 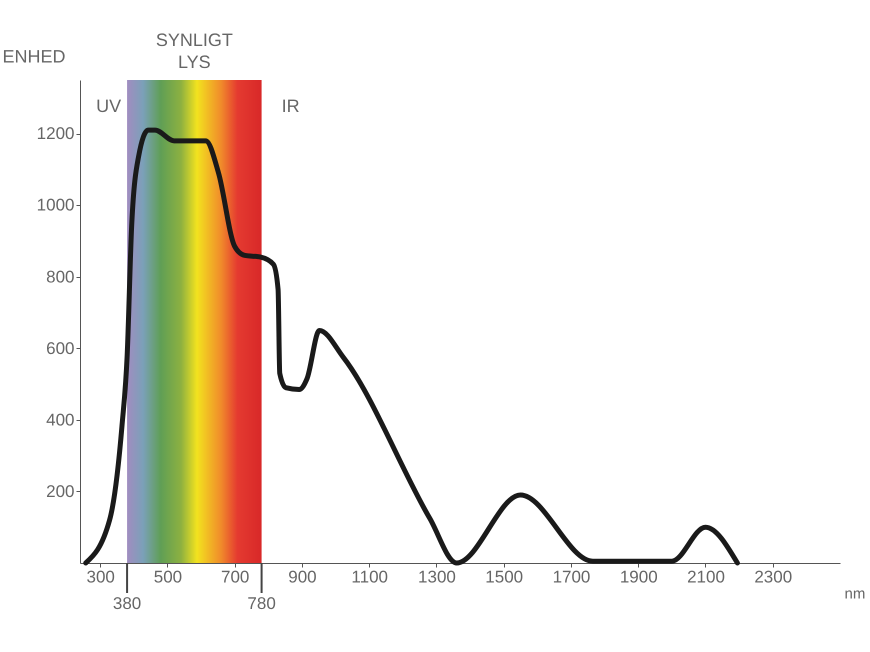 What do you see at coordinates (302, 577) in the screenshot?
I see `x-tick-label: 900` at bounding box center [302, 577].